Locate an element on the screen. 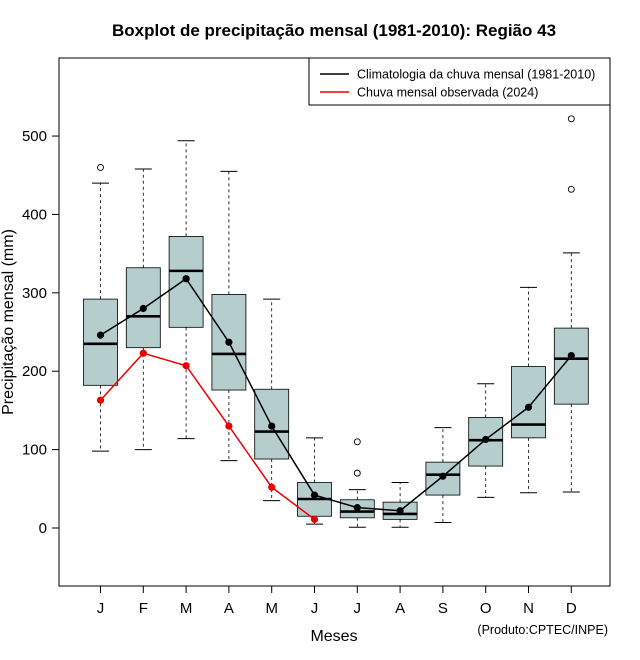 Image resolution: width=640 pixels, height=660 pixels. y-tick-label-500: 500 is located at coordinates (34, 136).